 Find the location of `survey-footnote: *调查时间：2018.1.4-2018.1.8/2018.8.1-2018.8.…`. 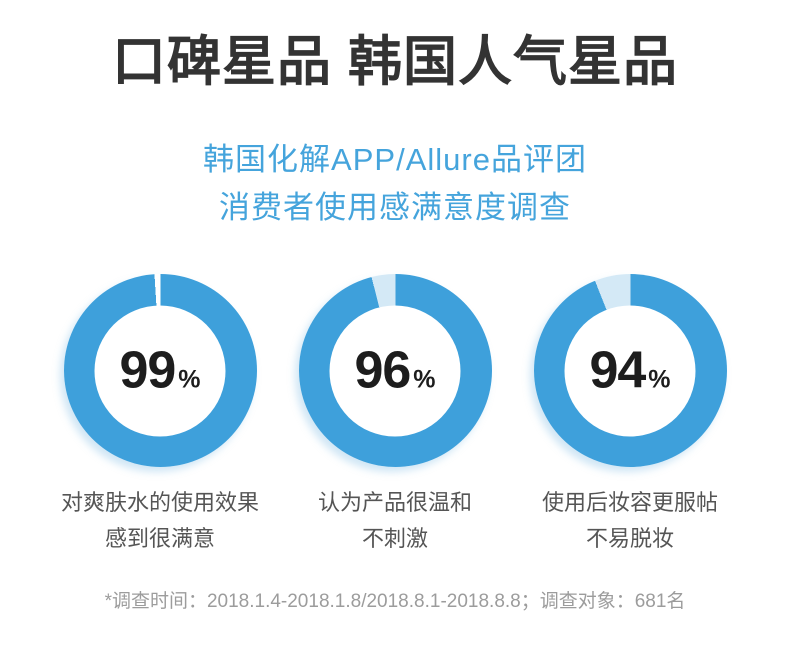

survey-footnote: *调查时间：2018.1.4-2018.1.8/2018.8.1-2018.8.… is located at coordinates (395, 601).